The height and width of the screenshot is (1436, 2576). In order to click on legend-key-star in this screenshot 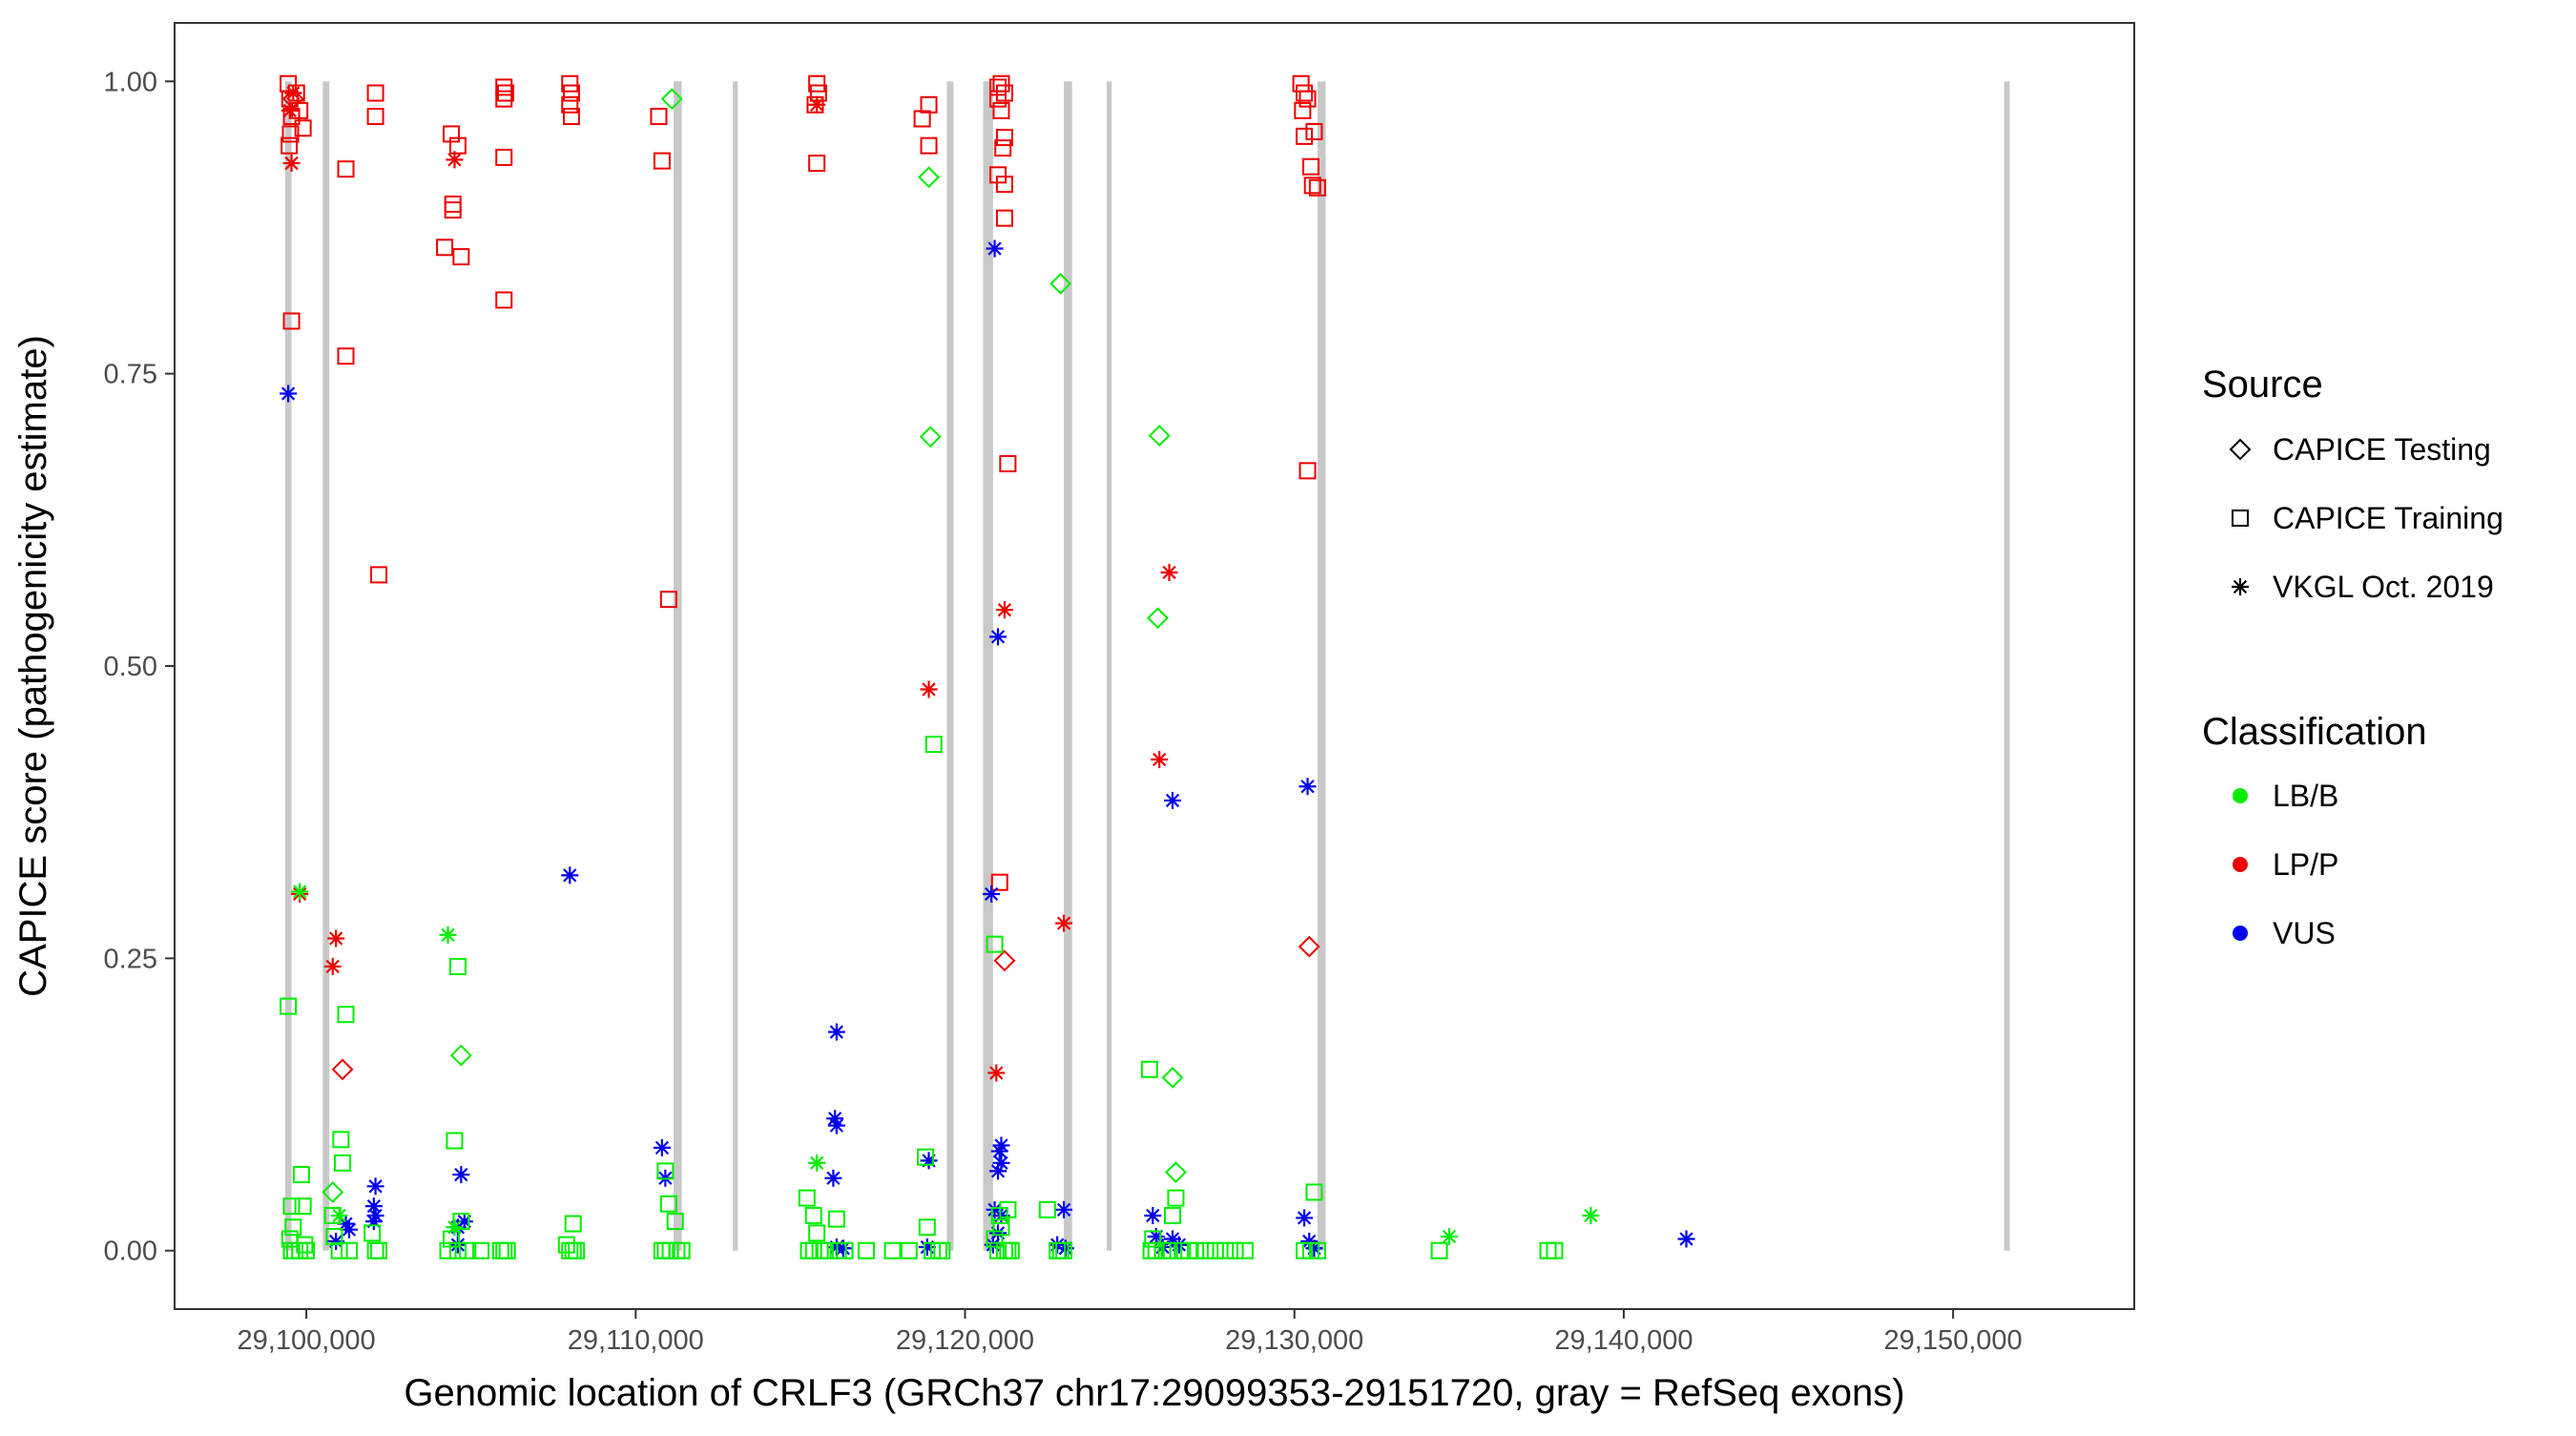, I will do `click(2240, 586)`.